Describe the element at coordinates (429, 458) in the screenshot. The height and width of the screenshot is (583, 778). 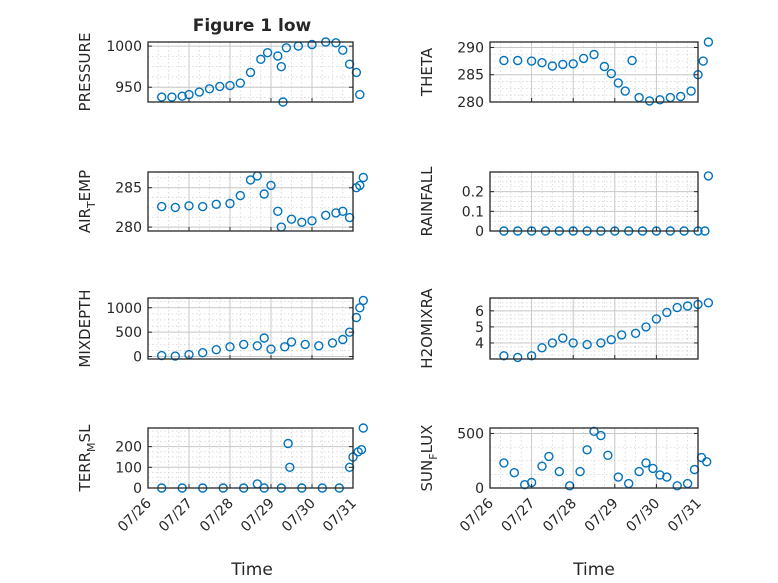
I see `y-axis-label: SUNFLUX` at that location.